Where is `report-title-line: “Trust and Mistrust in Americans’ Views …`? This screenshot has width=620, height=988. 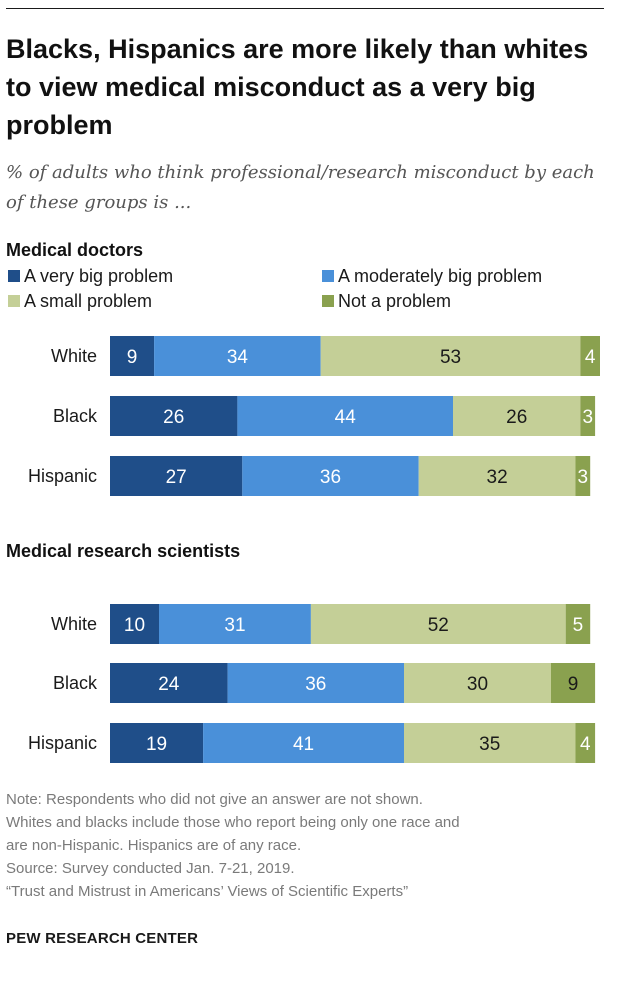
report-title-line: “Trust and Mistrust in Americans’ Views … is located at coordinates (207, 891).